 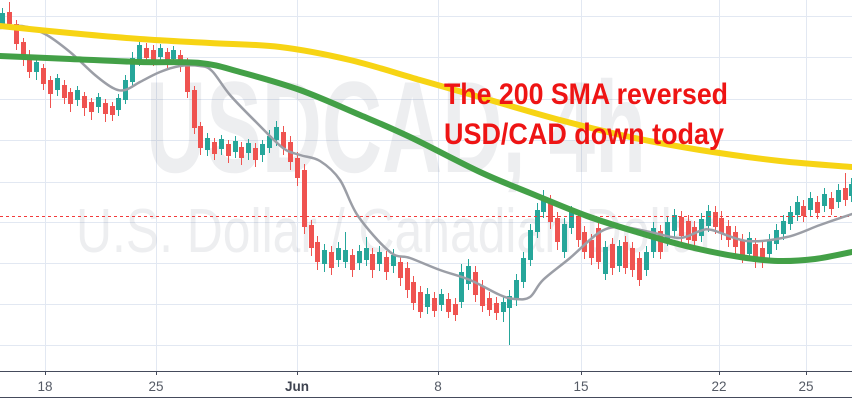 What do you see at coordinates (44, 386) in the screenshot?
I see `x-axis-label: 18` at bounding box center [44, 386].